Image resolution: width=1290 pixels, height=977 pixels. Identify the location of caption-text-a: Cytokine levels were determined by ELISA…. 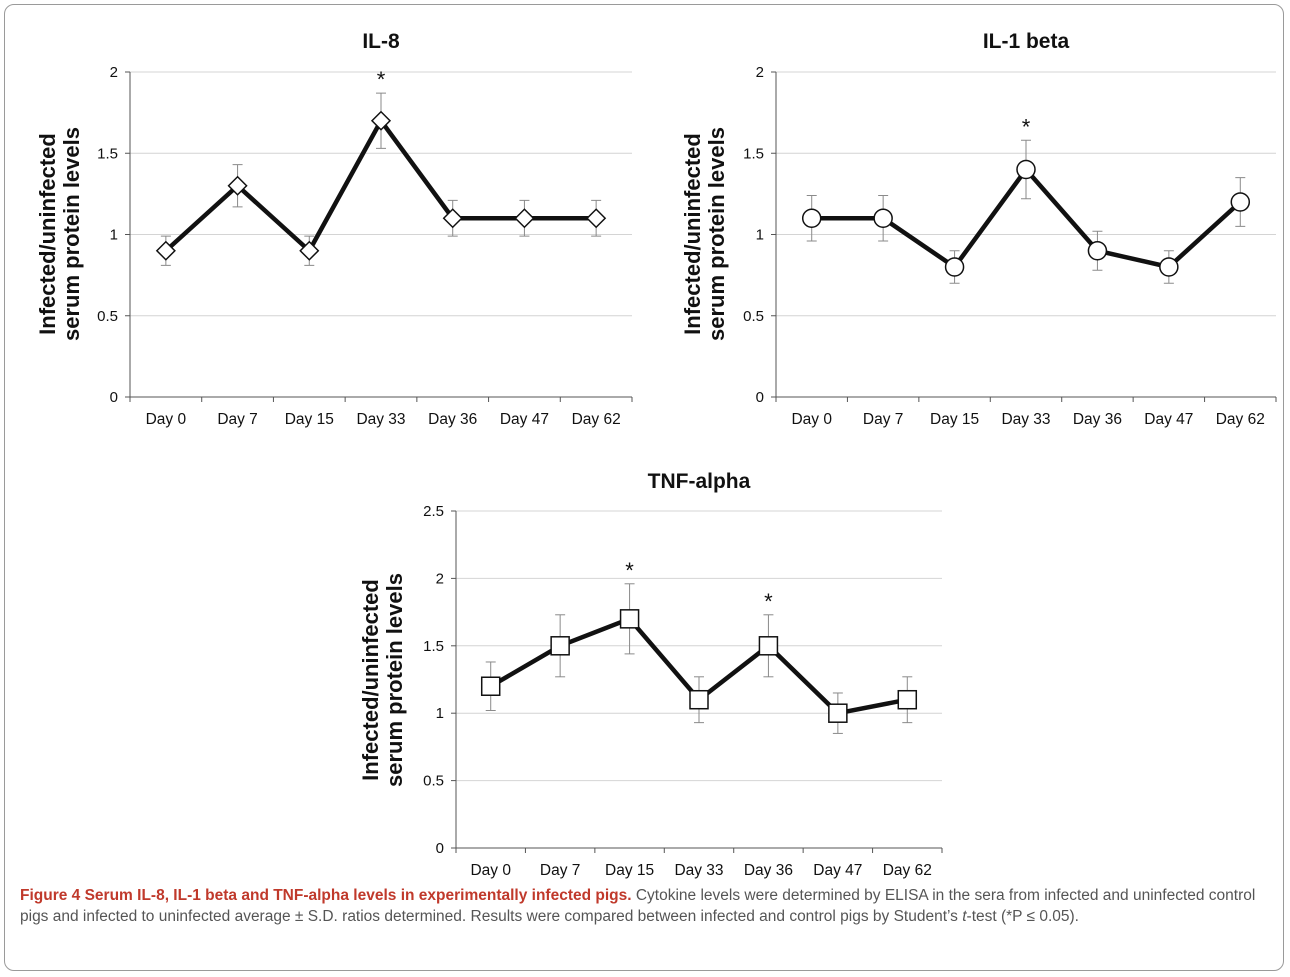
(638, 906).